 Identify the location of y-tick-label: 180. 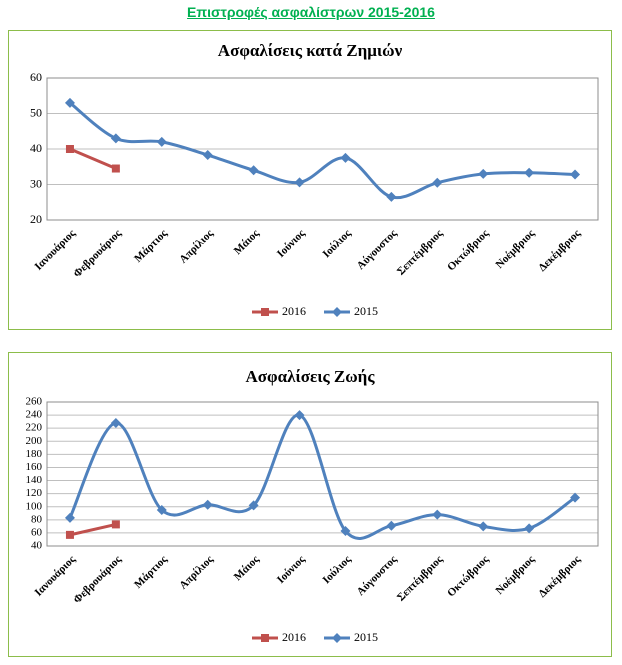
(34, 454).